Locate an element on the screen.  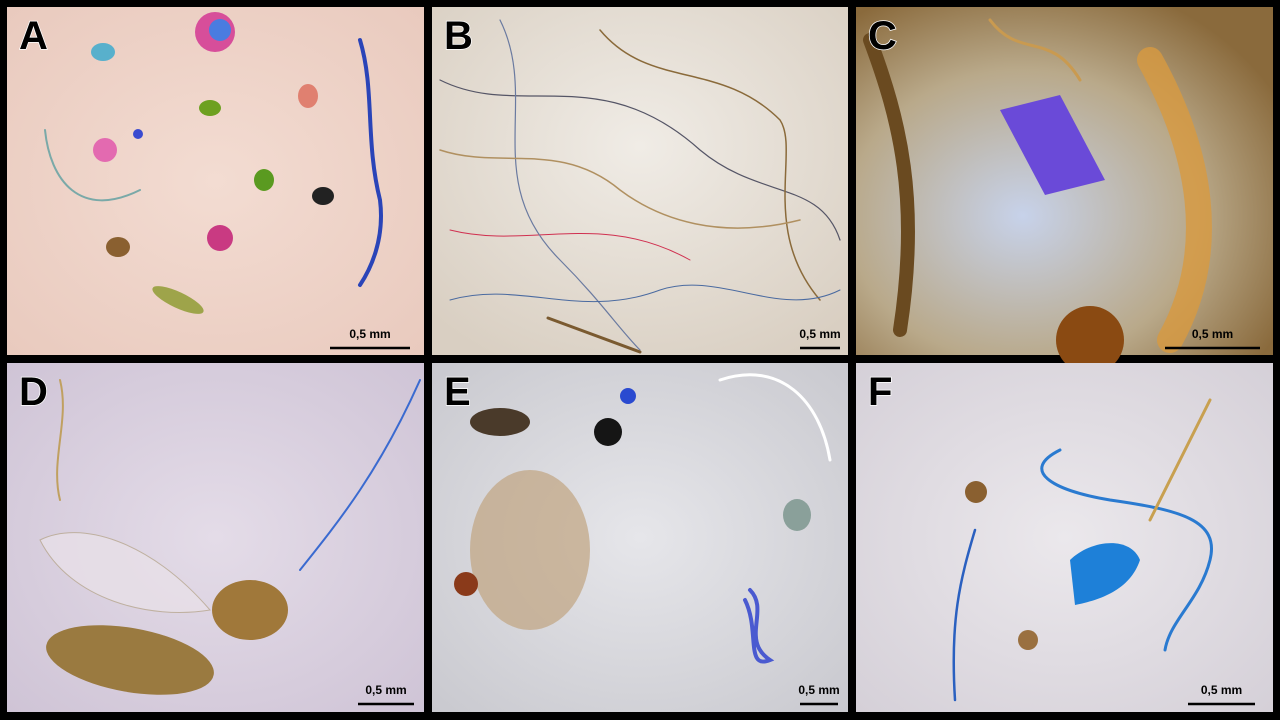
panel-label: E is located at coordinates (457, 392).